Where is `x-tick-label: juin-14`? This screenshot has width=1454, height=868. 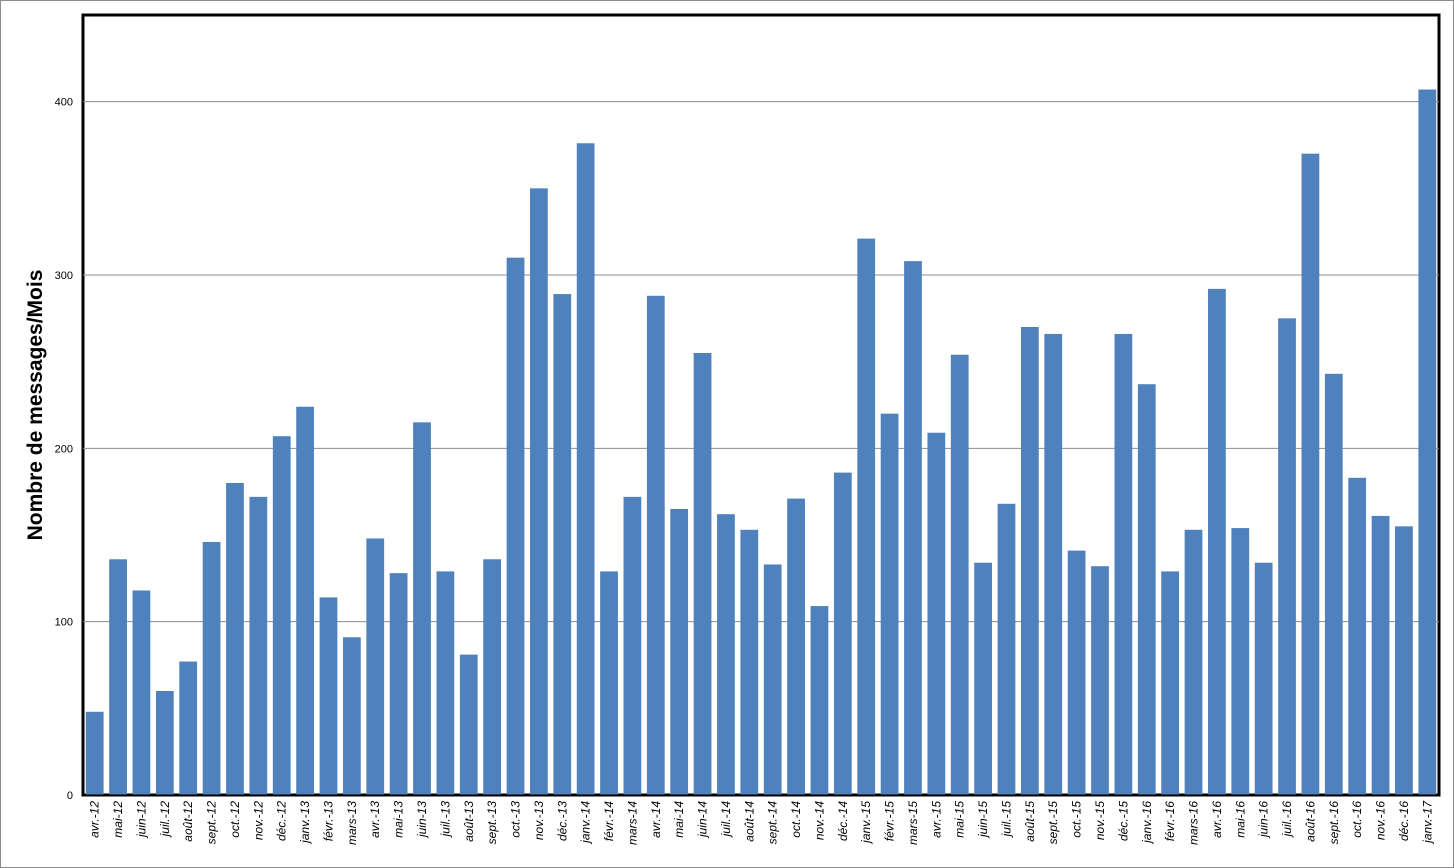
x-tick-label: juin-14 is located at coordinates (703, 820).